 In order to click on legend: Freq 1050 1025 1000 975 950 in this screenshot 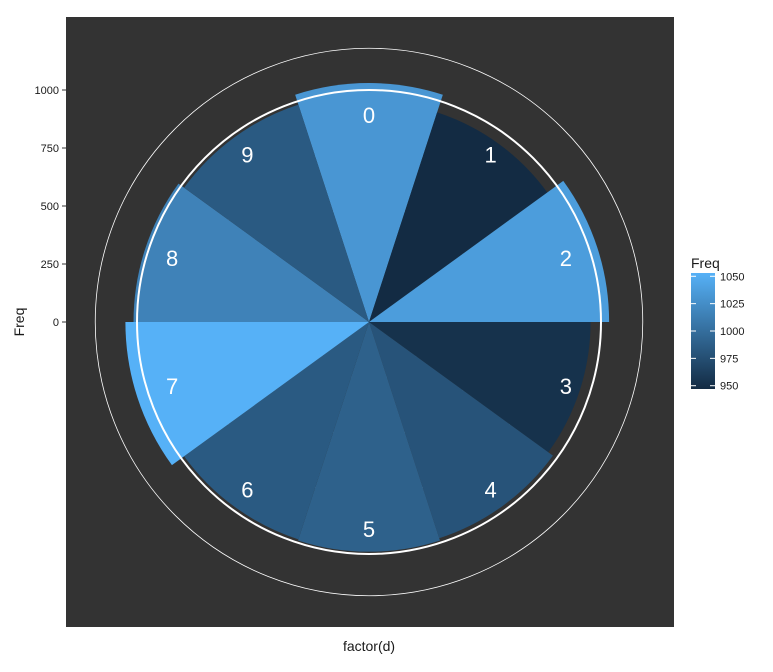, I will do `click(717, 324)`.